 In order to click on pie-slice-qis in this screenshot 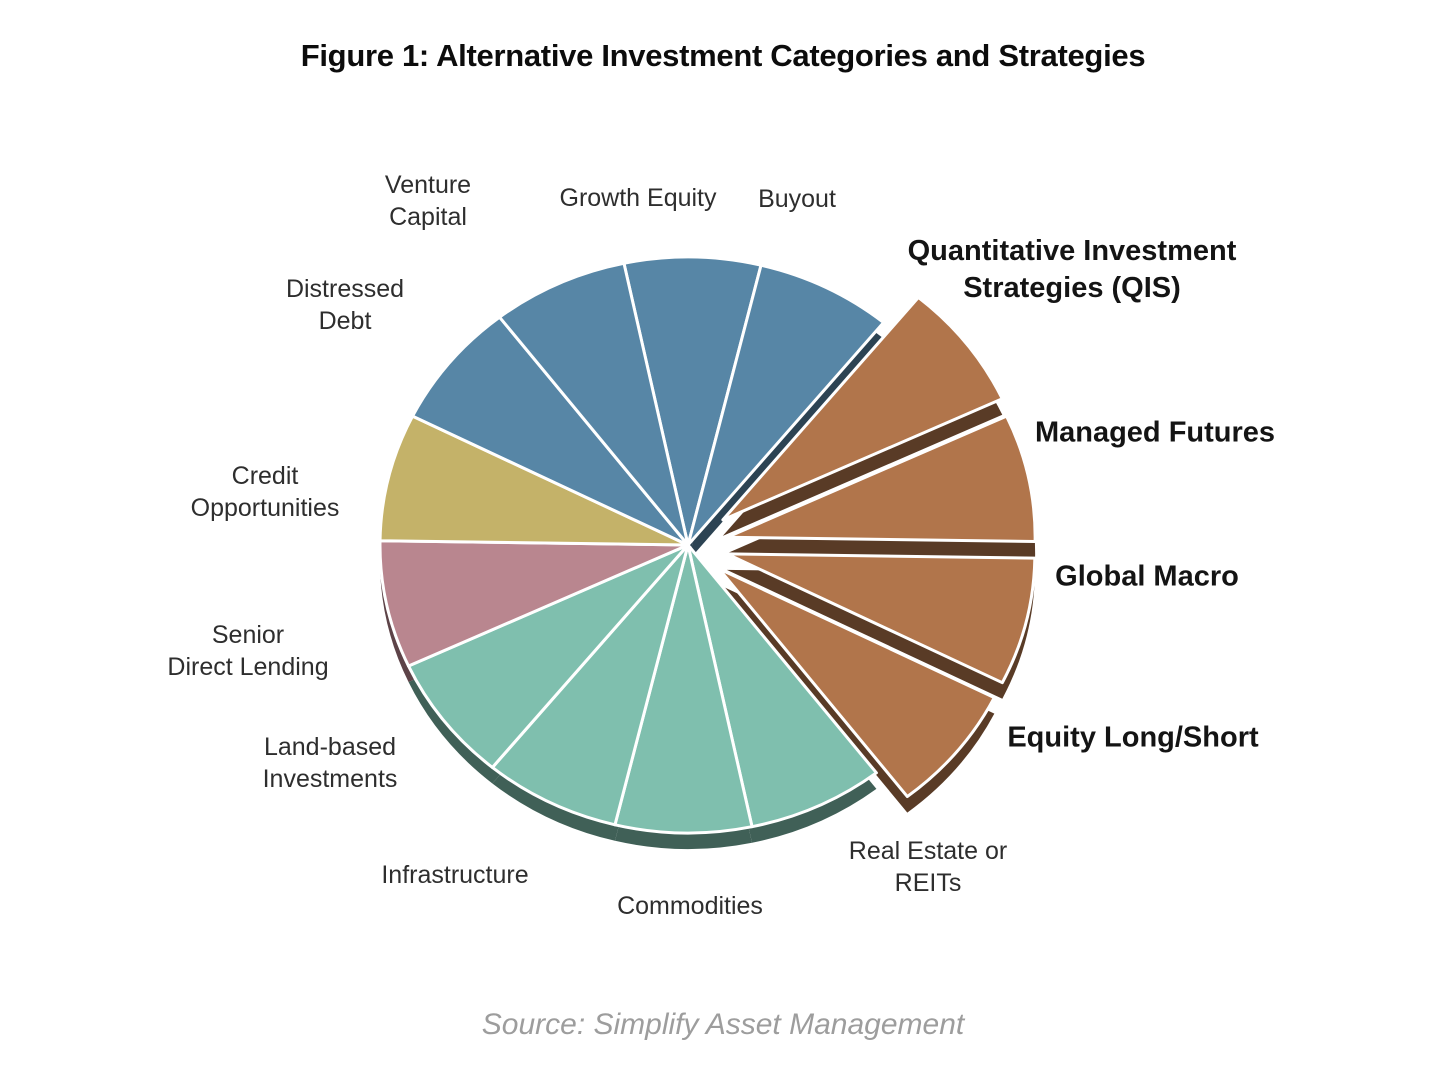, I will do `click(862, 408)`.